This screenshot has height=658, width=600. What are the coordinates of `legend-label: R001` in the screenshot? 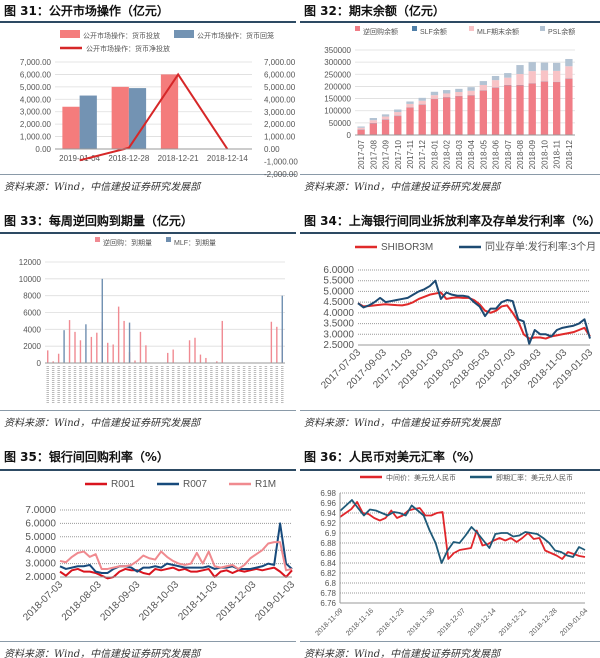 It's located at (123, 484).